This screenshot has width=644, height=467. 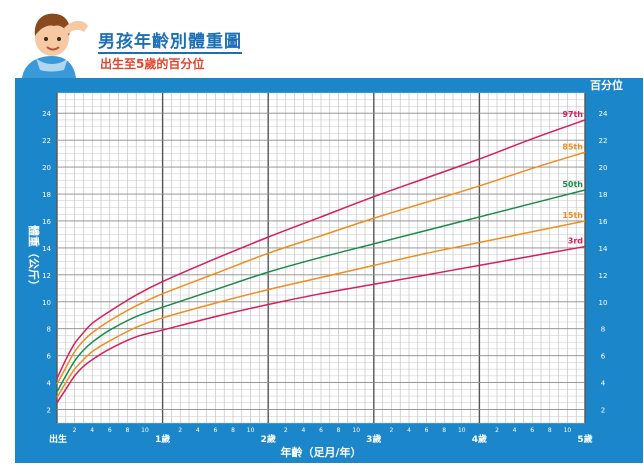 I want to click on y-tick-label-right: 20, so click(x=603, y=168).